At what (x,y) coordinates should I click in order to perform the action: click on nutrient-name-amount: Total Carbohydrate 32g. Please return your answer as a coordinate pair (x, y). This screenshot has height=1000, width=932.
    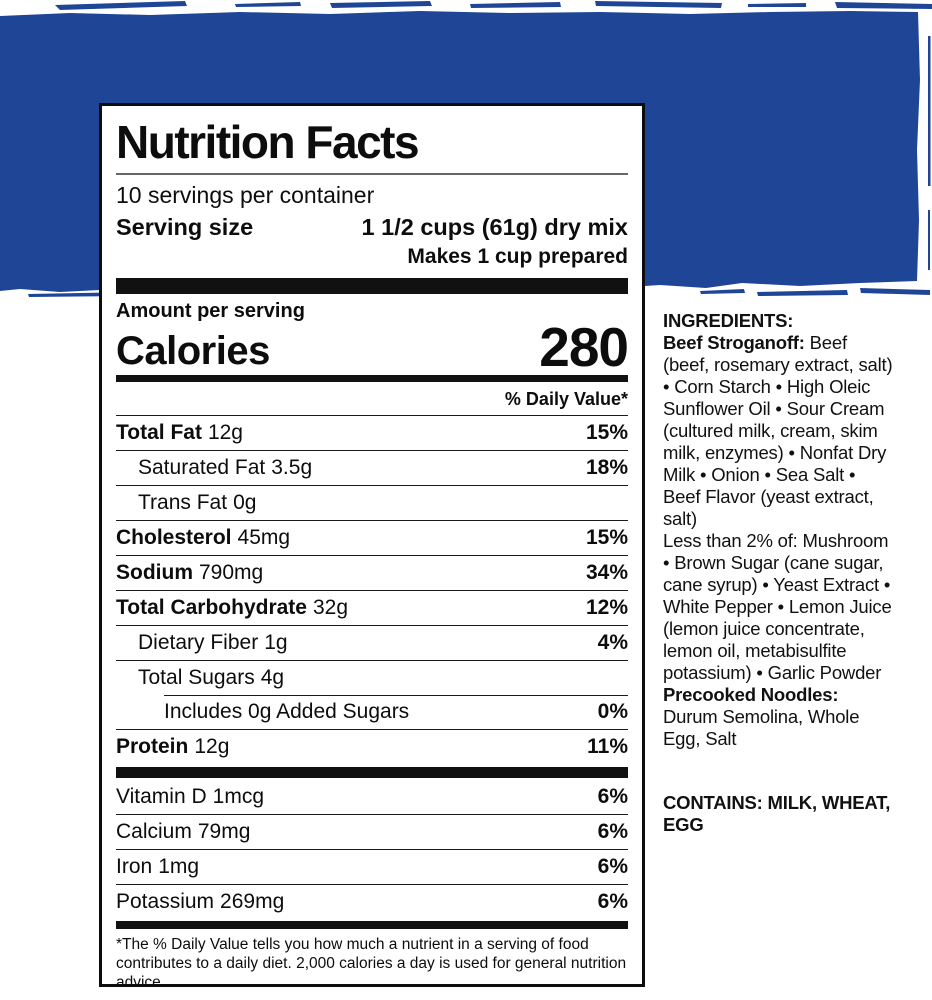
    Looking at the image, I should click on (232, 607).